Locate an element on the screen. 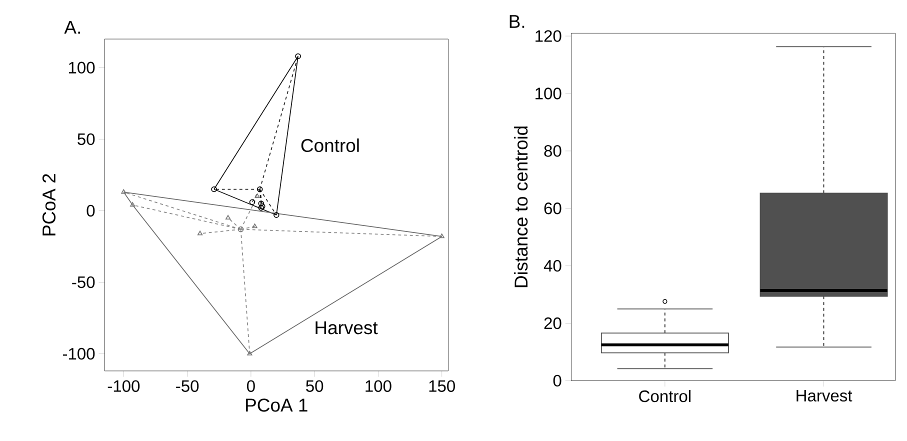 This screenshot has height=441, width=907. annotation: Control is located at coordinates (330, 145).